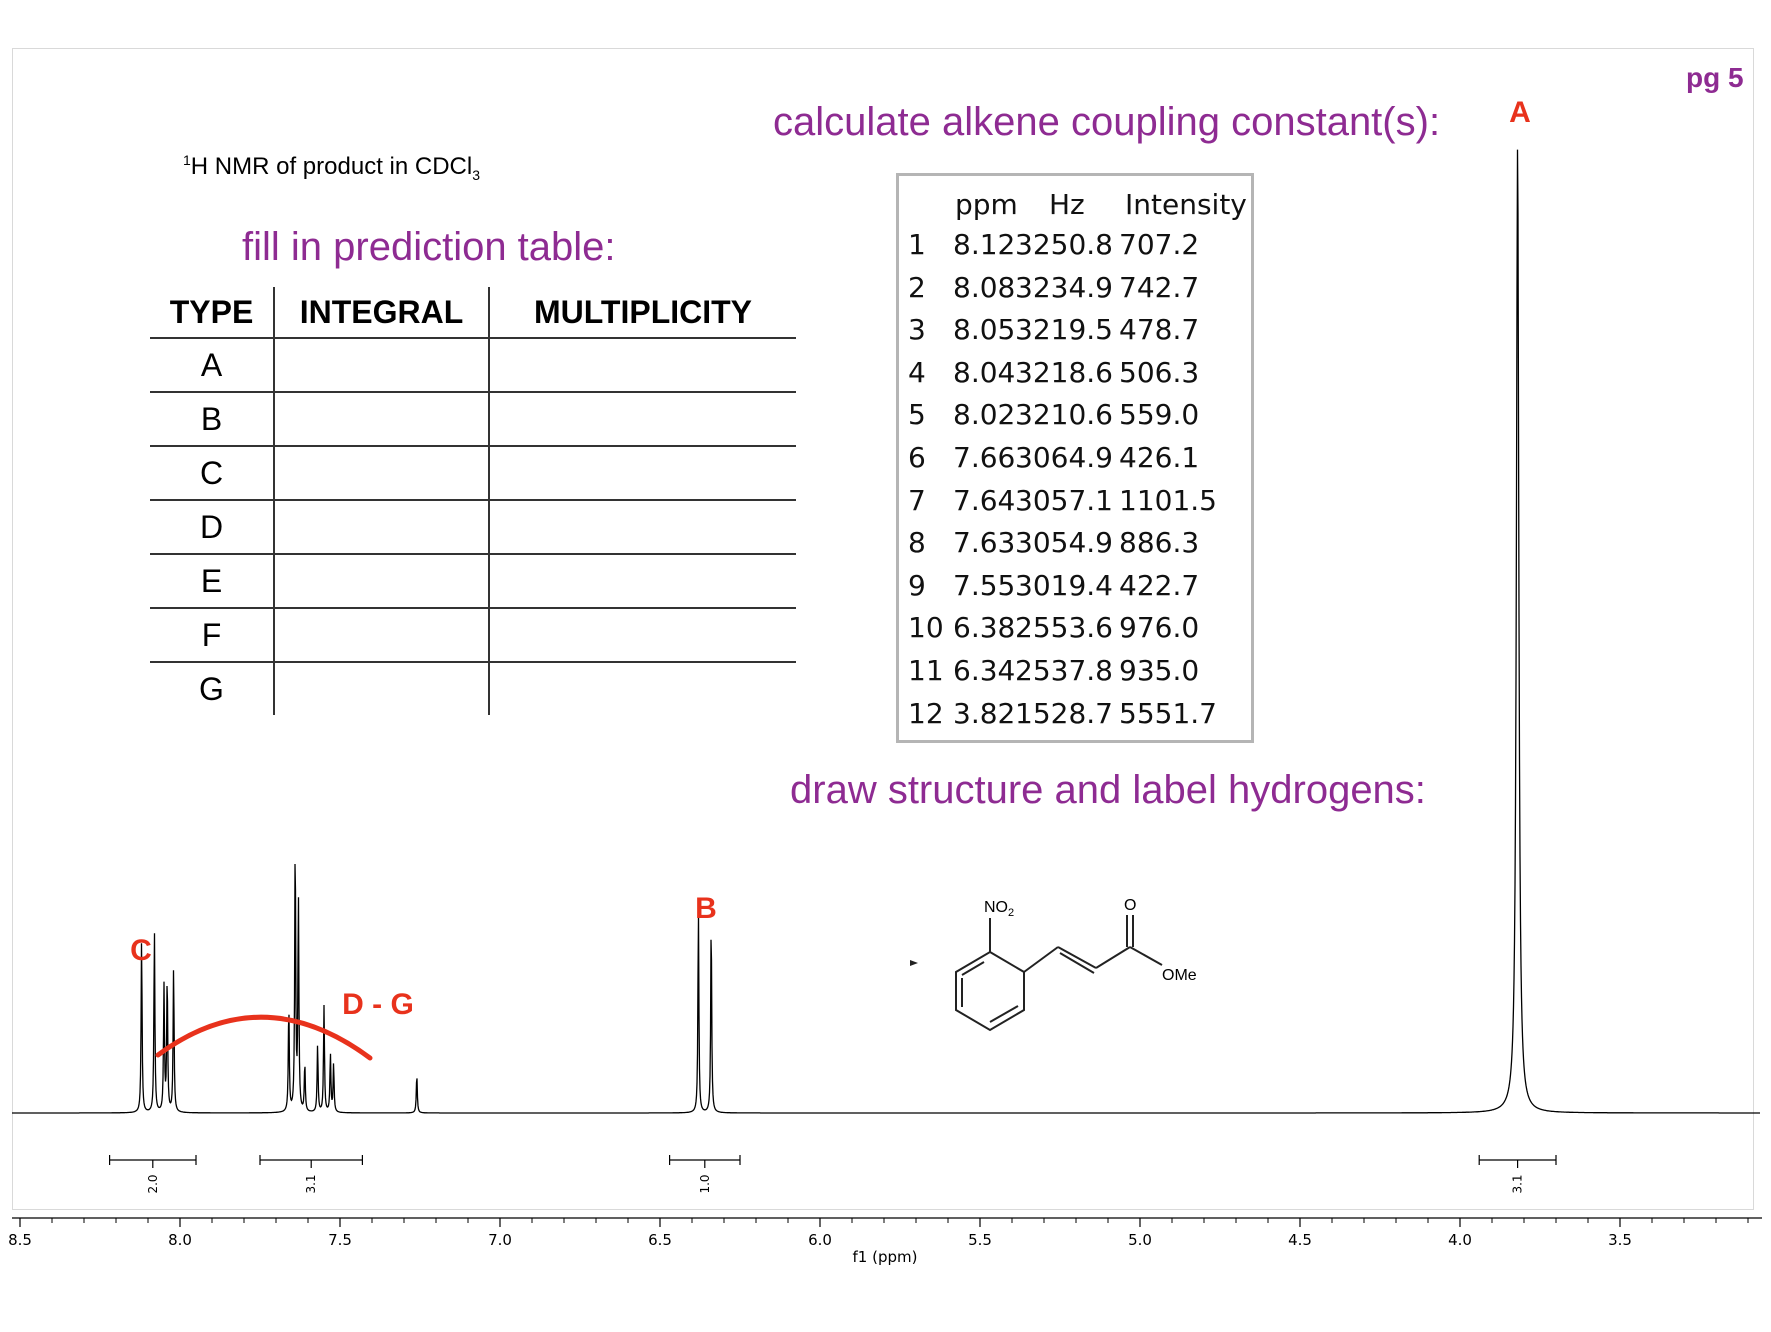 This screenshot has height=1332, width=1771. What do you see at coordinates (20, 1240) in the screenshot?
I see `x-tick-label: 8.5` at bounding box center [20, 1240].